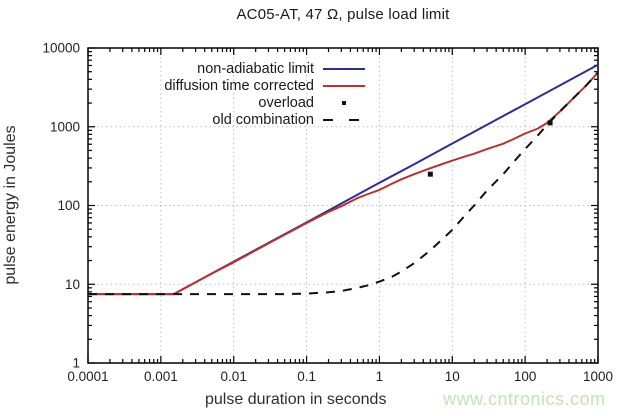 The image size is (624, 416). What do you see at coordinates (344, 119) in the screenshot?
I see `legend-dash-sample` at bounding box center [344, 119].